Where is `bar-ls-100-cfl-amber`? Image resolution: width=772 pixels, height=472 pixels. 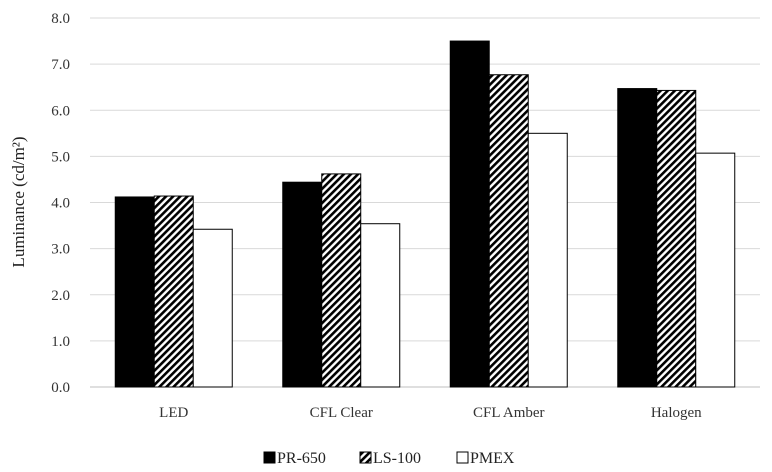
bar-ls-100-cfl-amber is located at coordinates (508, 231).